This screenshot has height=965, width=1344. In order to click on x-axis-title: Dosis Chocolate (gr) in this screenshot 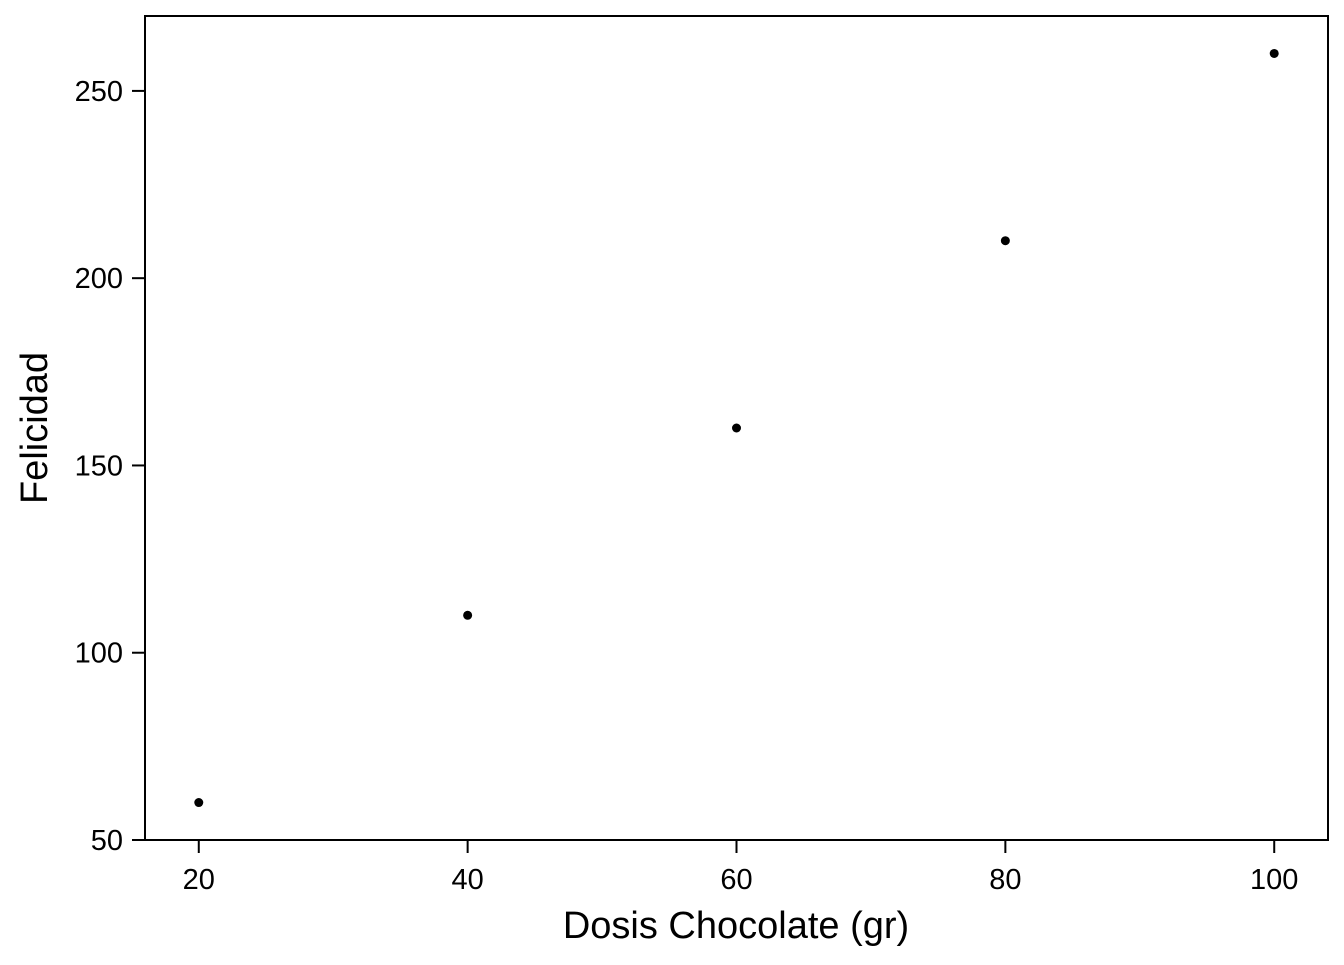, I will do `click(736, 926)`.